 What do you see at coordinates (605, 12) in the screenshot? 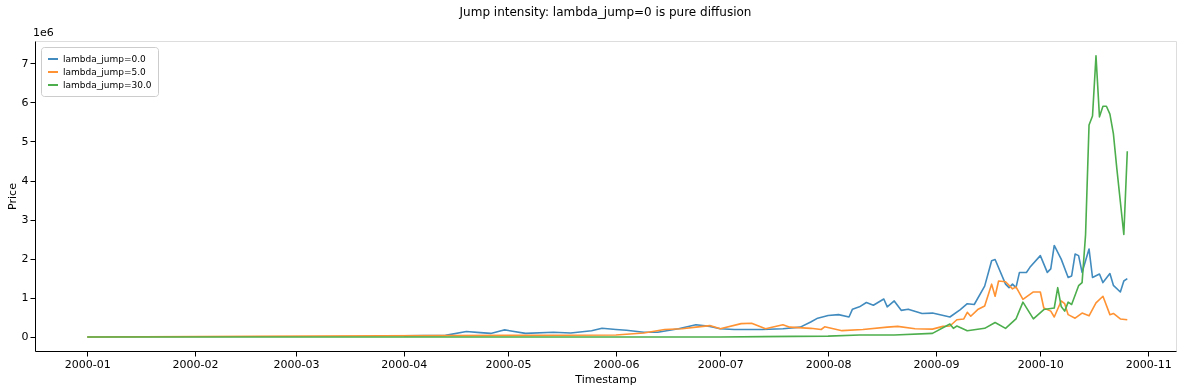
I see `chart-title: Jump intensity: lambda_jump=0 is pure diffusion` at bounding box center [605, 12].